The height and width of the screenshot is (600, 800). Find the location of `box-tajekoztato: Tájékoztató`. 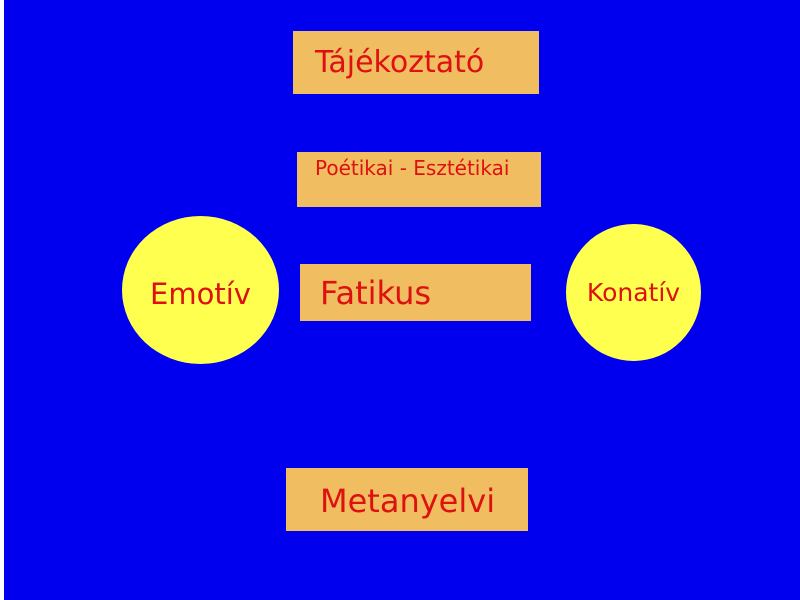

box-tajekoztato: Tájékoztató is located at coordinates (416, 62).